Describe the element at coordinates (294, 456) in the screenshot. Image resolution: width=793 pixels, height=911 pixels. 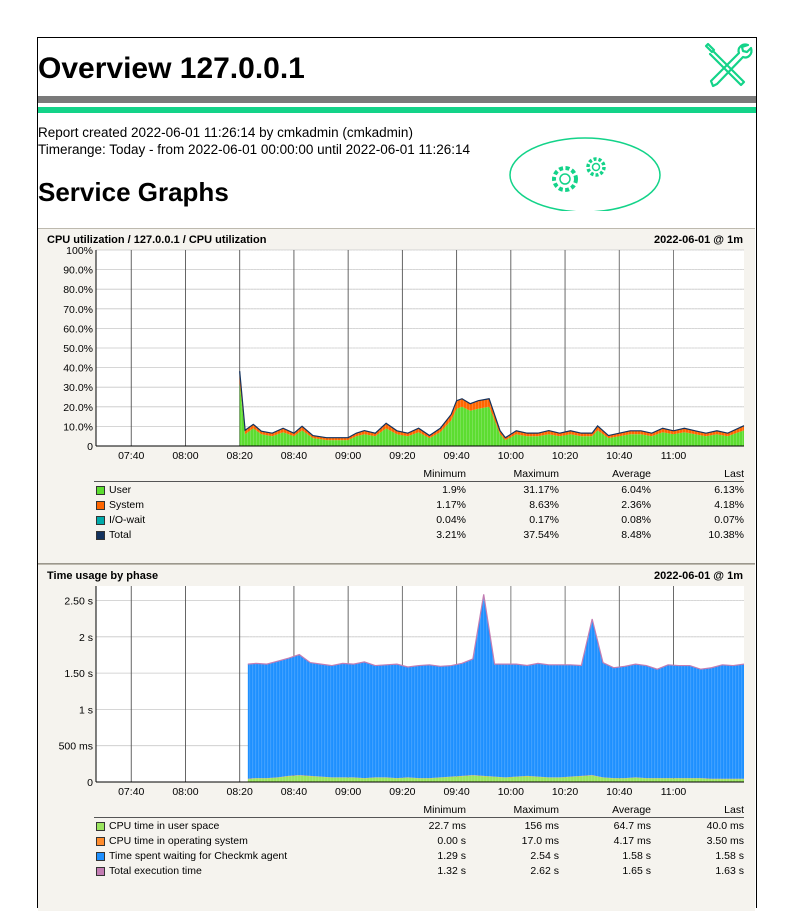
I see `x-tick-label: 08:40` at that location.